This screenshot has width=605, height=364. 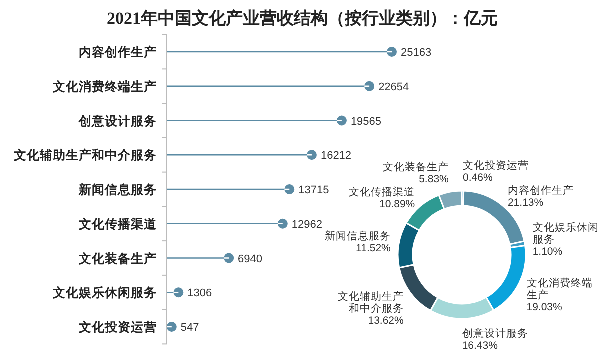 I want to click on data-label: 10.89%, so click(x=398, y=204).